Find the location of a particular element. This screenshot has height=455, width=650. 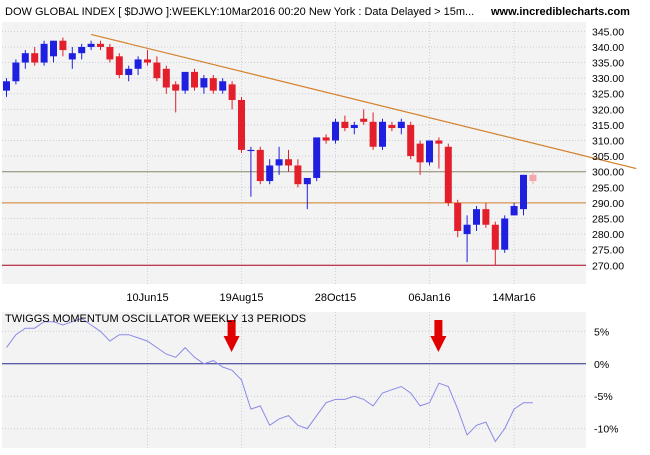

date-tick-label: 19Aug15 is located at coordinates (241, 298).